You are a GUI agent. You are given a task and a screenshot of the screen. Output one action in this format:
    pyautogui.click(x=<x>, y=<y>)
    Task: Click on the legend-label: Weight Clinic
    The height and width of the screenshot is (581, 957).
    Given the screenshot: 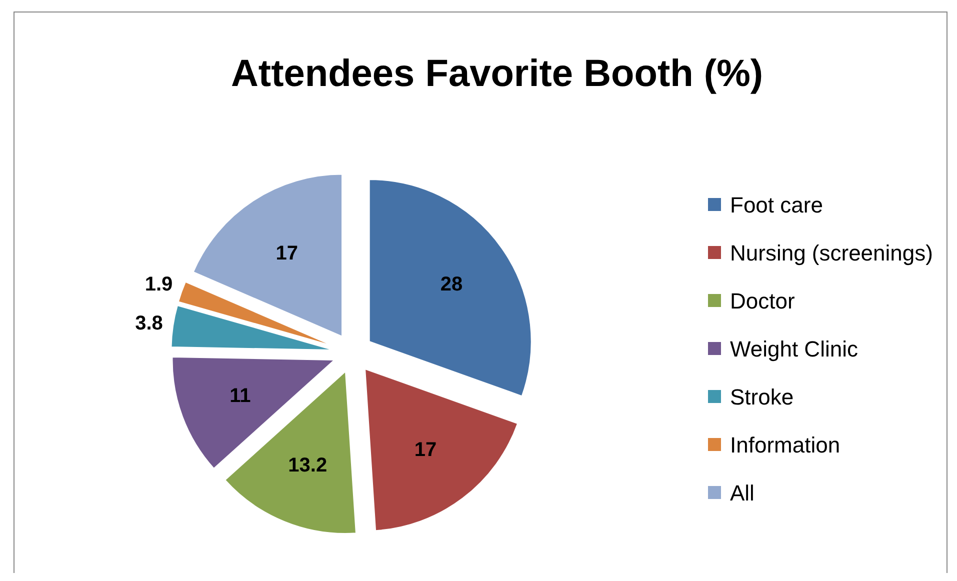 What is the action you would take?
    pyautogui.click(x=794, y=349)
    